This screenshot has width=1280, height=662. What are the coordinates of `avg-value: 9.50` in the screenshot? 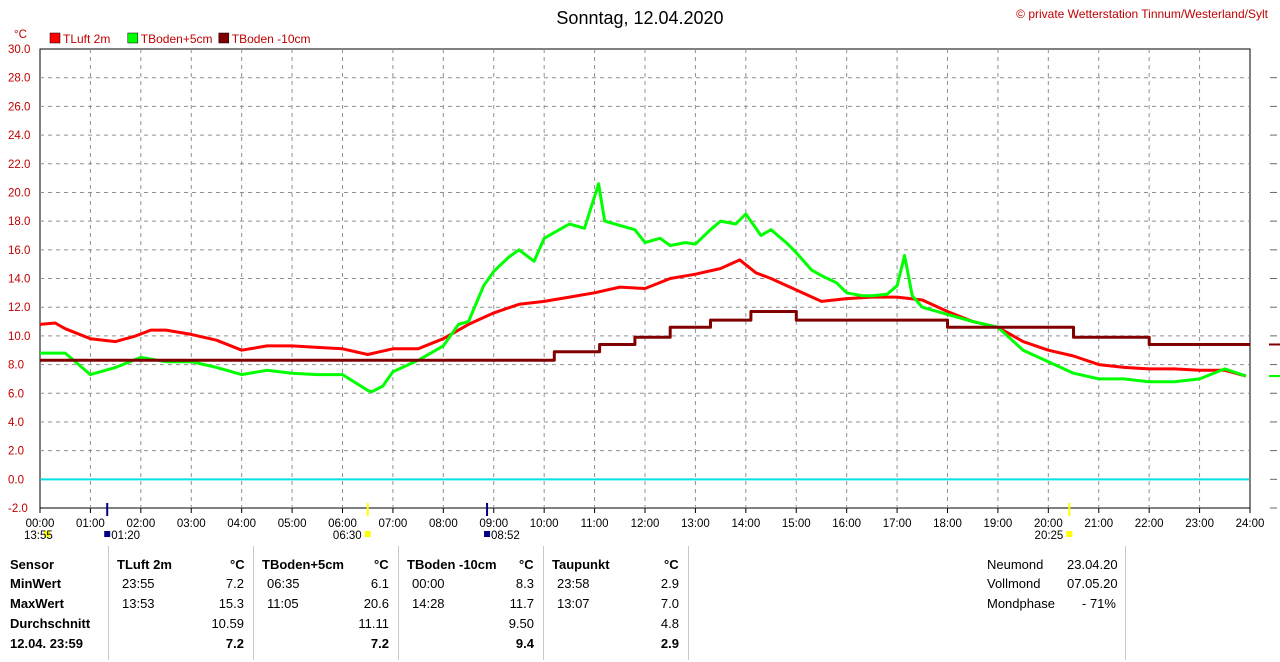 It's located at (521, 623).